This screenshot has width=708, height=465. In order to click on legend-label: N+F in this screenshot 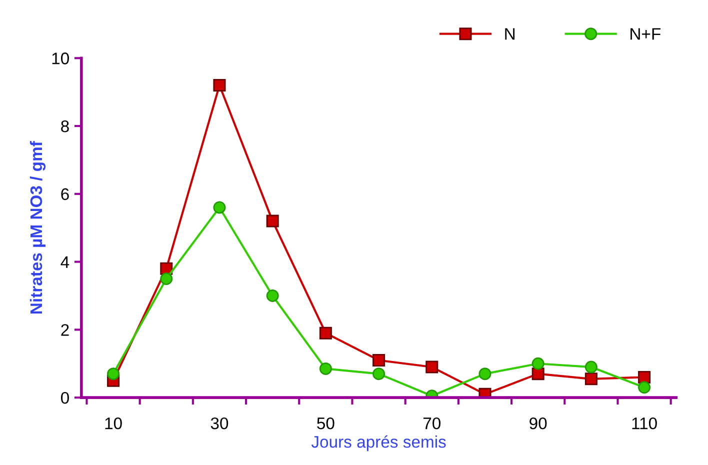, I will do `click(645, 34)`.